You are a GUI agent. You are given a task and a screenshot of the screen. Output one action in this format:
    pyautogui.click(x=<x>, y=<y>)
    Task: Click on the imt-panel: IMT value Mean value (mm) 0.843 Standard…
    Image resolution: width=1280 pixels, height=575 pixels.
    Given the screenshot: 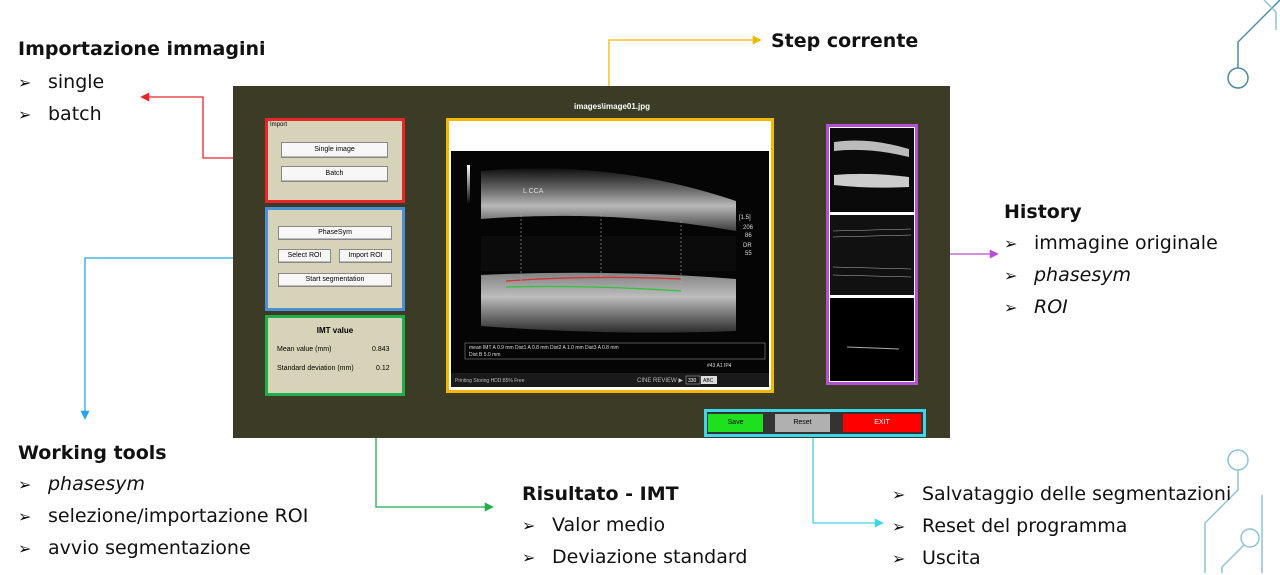 What is the action you would take?
    pyautogui.click(x=335, y=355)
    